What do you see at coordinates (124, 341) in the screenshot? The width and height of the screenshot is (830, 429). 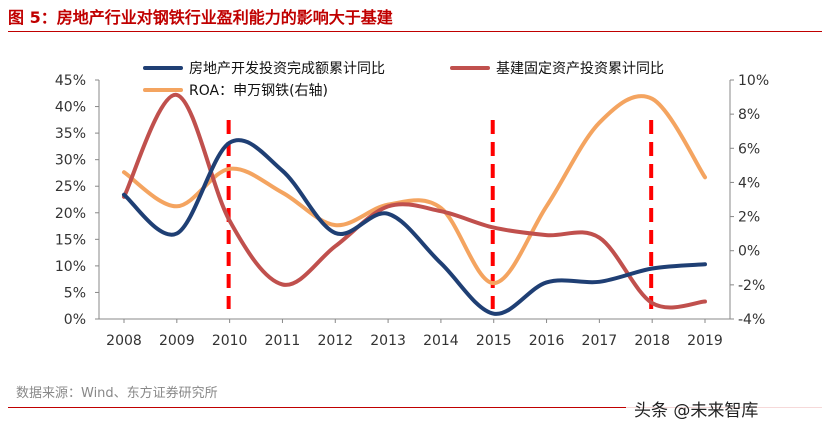 I see `x-tick-label: 2008` at bounding box center [124, 341].